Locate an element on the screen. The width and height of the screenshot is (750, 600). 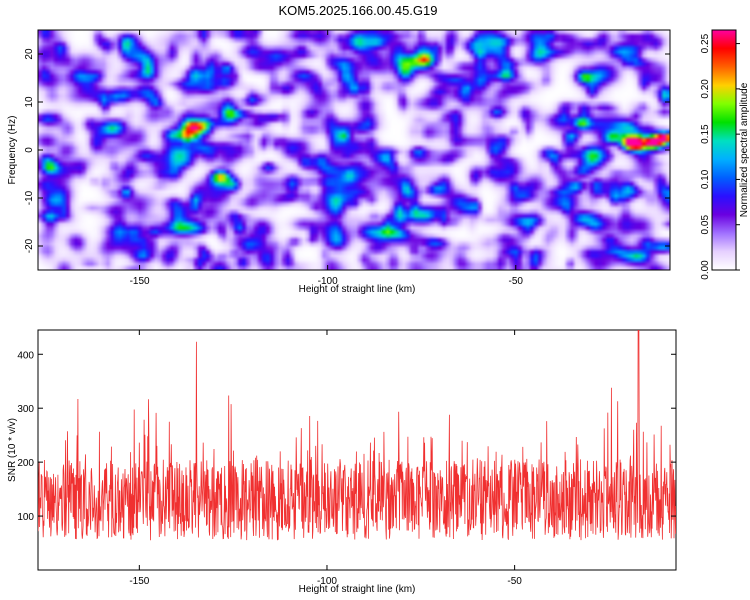
snr-y-tick-label: 100 is located at coordinates (25, 517).